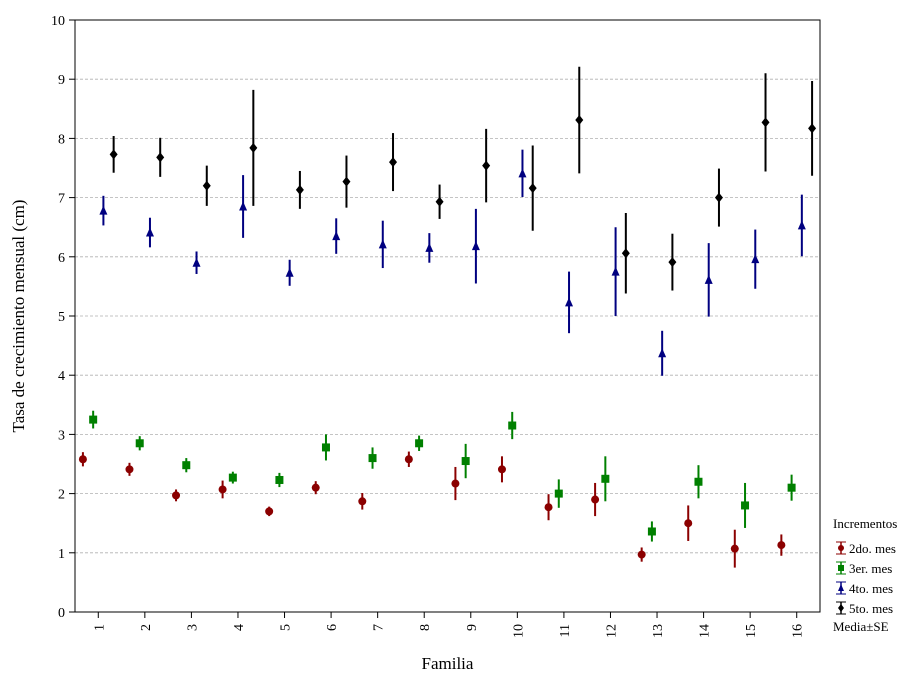  What do you see at coordinates (751, 631) in the screenshot?
I see `x-tick-label: 15` at bounding box center [751, 631].